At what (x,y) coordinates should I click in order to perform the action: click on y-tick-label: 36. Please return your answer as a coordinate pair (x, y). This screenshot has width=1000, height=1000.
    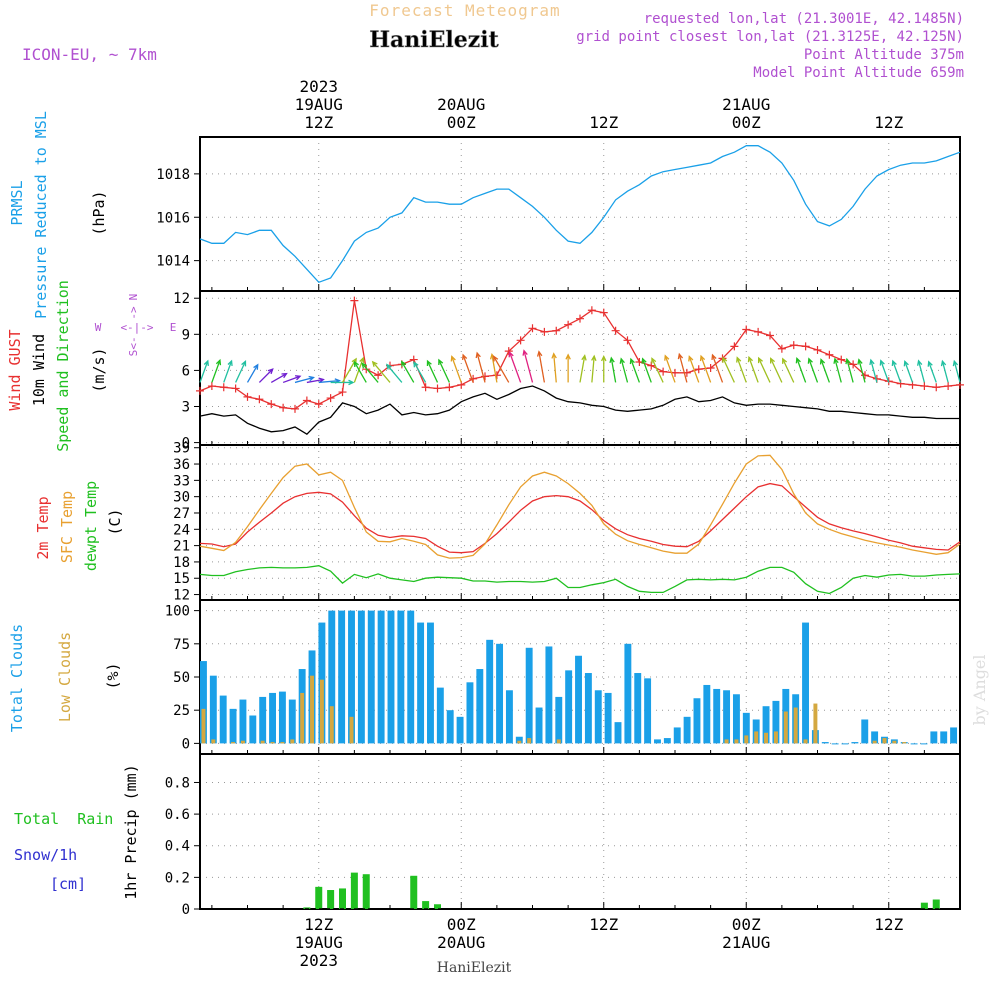
    Looking at the image, I should click on (181, 465).